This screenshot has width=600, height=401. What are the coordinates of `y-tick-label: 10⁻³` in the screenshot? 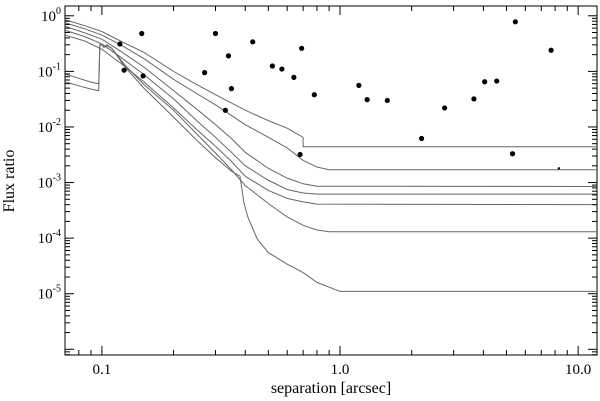 It's located at (49, 182).